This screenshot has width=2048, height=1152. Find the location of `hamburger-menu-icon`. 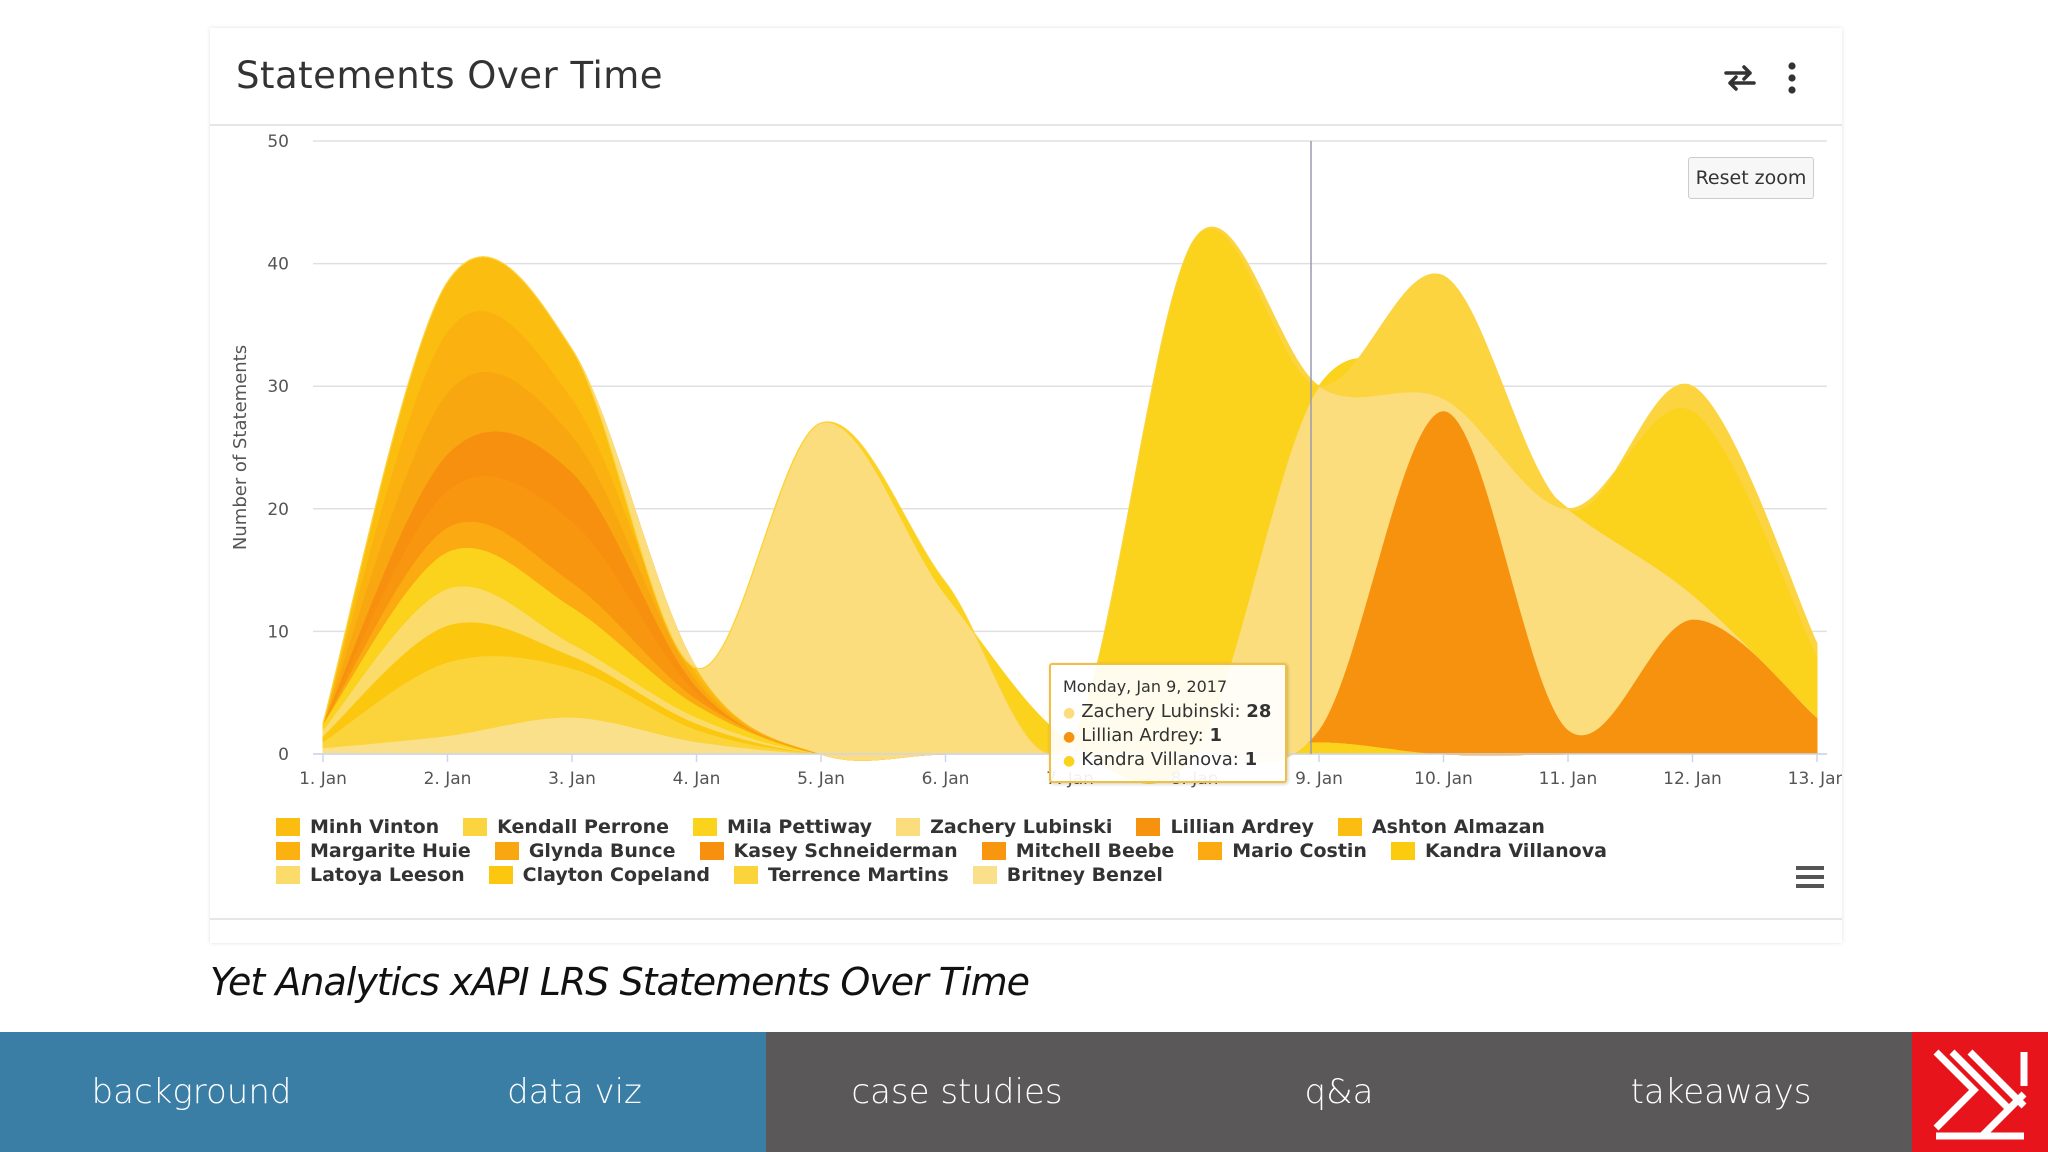

hamburger-menu-icon is located at coordinates (1810, 878).